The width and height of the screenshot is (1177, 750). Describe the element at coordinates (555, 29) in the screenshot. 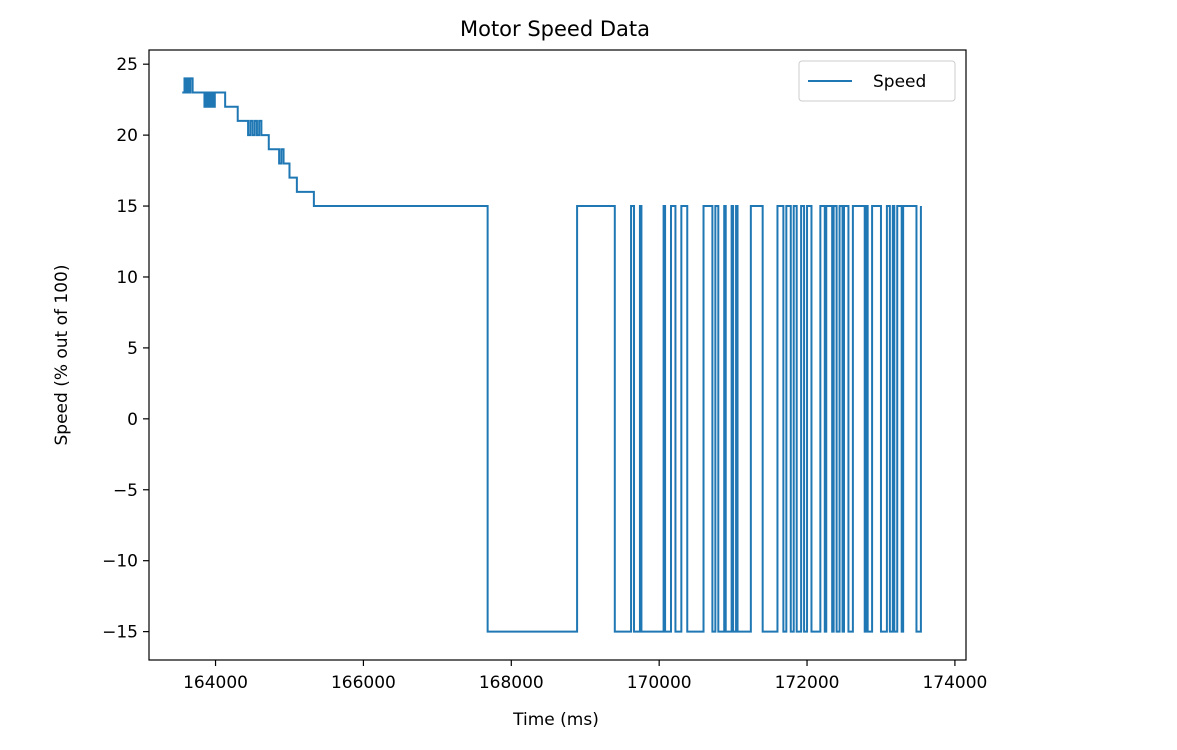

I see `chart-title: Motor Speed Data` at that location.